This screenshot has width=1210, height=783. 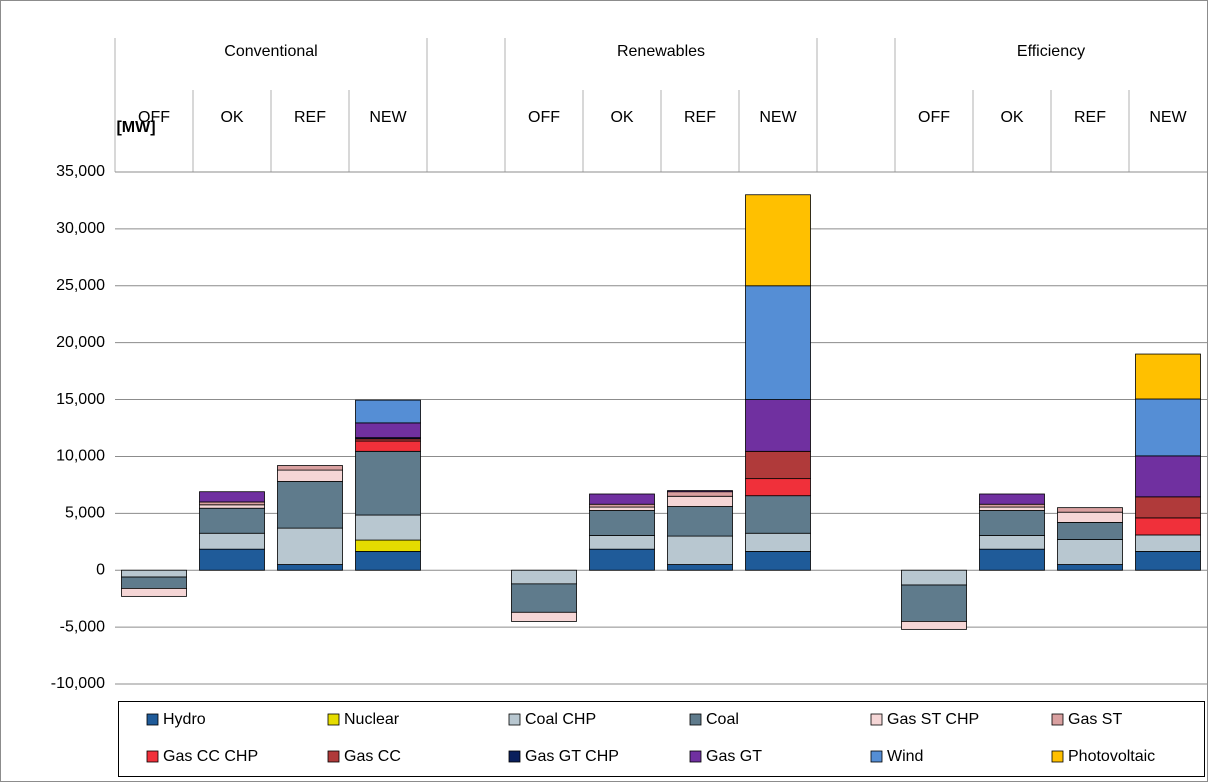 I want to click on y-tick-label: 30,000, so click(x=80, y=228).